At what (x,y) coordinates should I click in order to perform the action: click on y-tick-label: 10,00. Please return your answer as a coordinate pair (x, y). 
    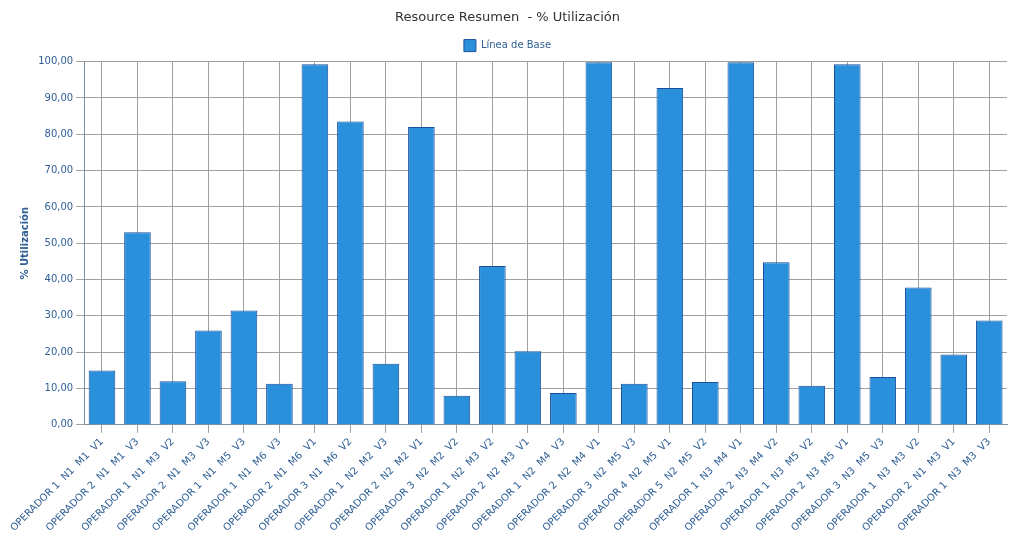
    Looking at the image, I should click on (59, 388).